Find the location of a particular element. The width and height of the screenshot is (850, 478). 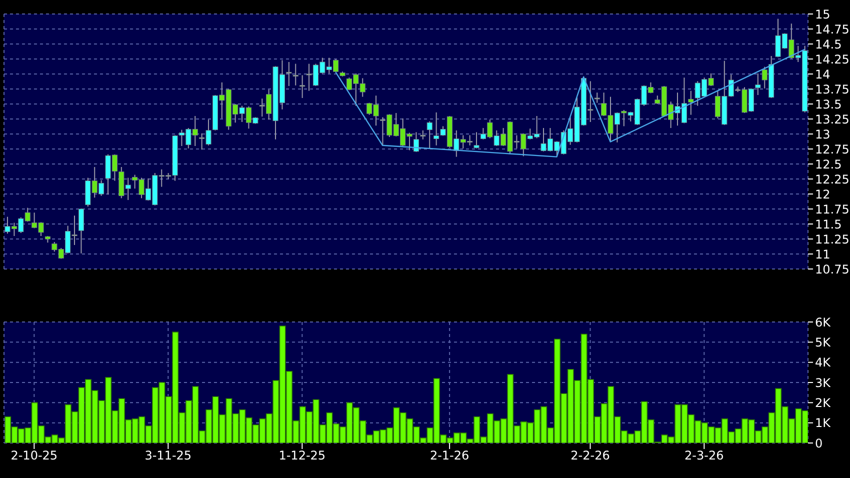

y-tick-label: 11 is located at coordinates (822, 254).